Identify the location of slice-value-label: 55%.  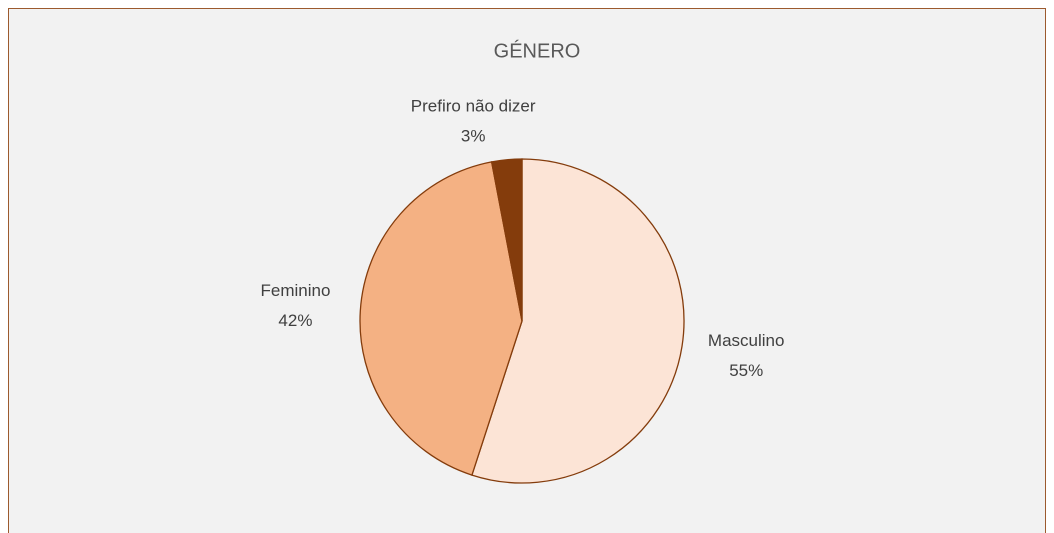
(746, 370).